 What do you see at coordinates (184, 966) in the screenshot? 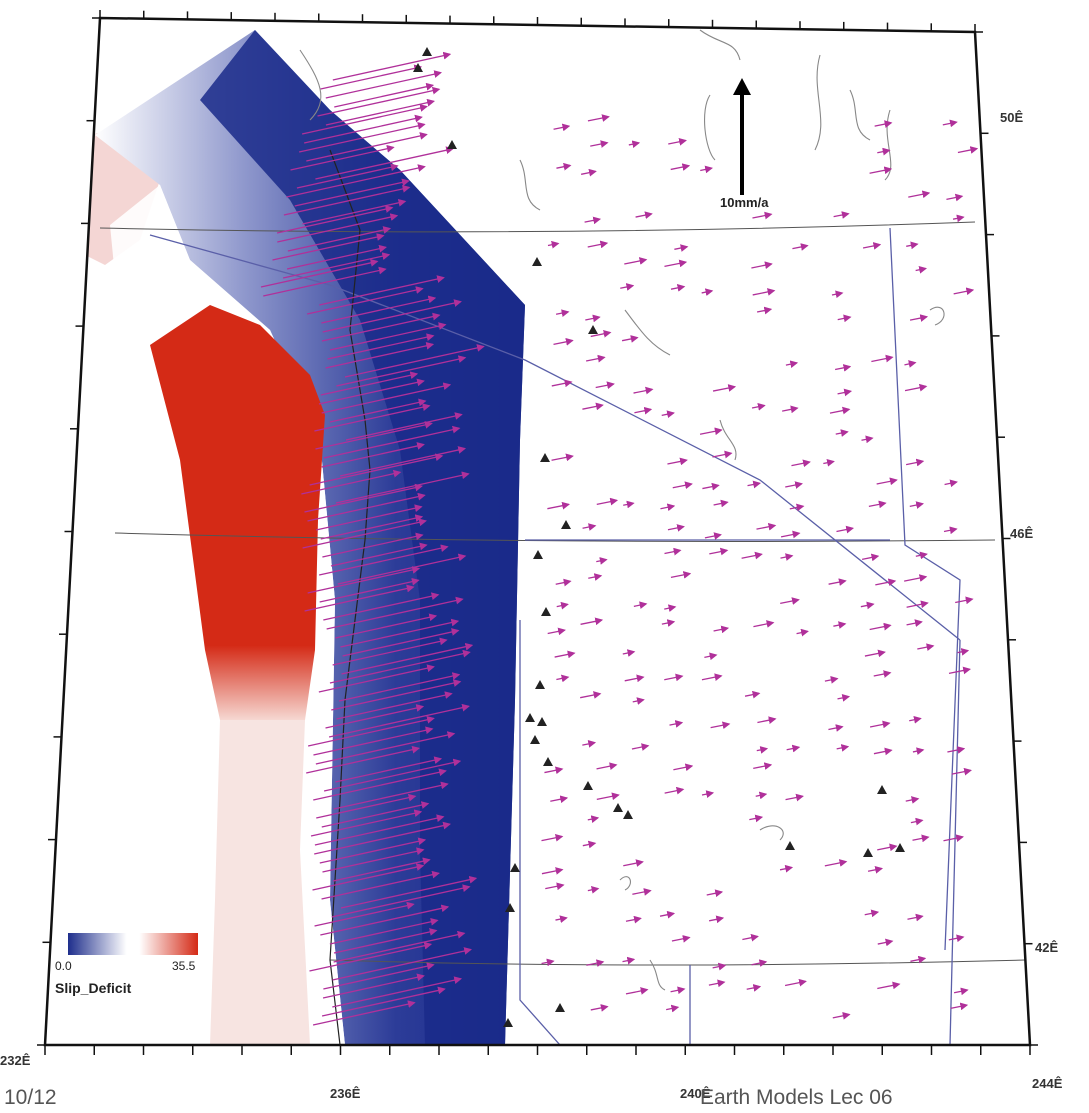
I see `legend-max: 35.5` at bounding box center [184, 966].